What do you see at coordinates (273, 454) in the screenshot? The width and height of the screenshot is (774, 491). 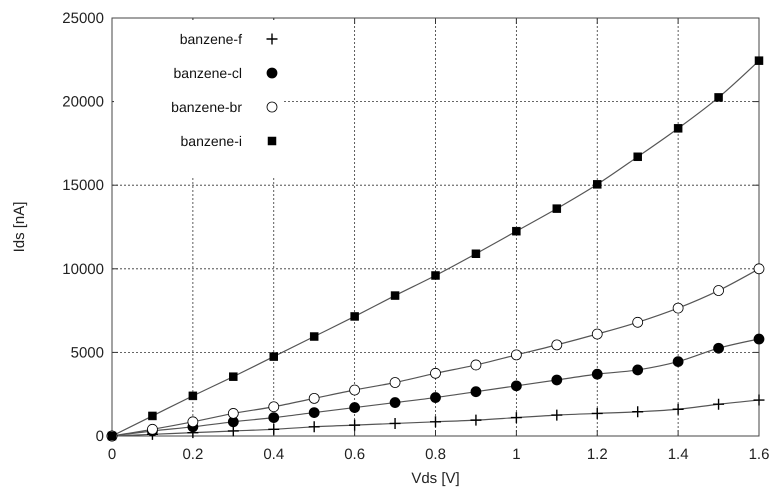 I see `x-tick-label: 0.4` at bounding box center [273, 454].